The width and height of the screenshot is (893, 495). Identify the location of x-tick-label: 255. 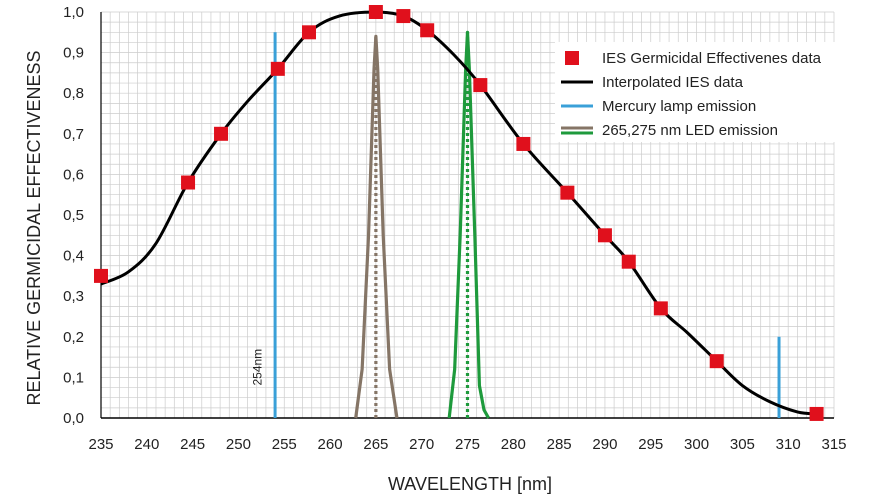
(284, 444).